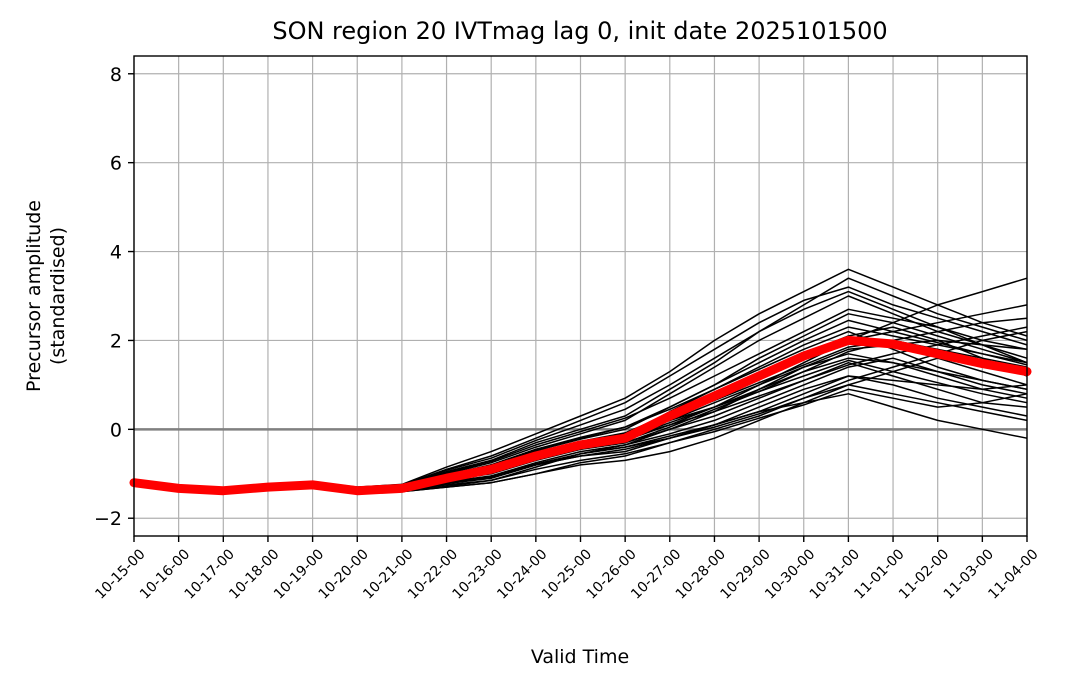  What do you see at coordinates (114, 297) in the screenshot?
I see `y-axis-ticks: −2 0 2 4 6 8` at bounding box center [114, 297].